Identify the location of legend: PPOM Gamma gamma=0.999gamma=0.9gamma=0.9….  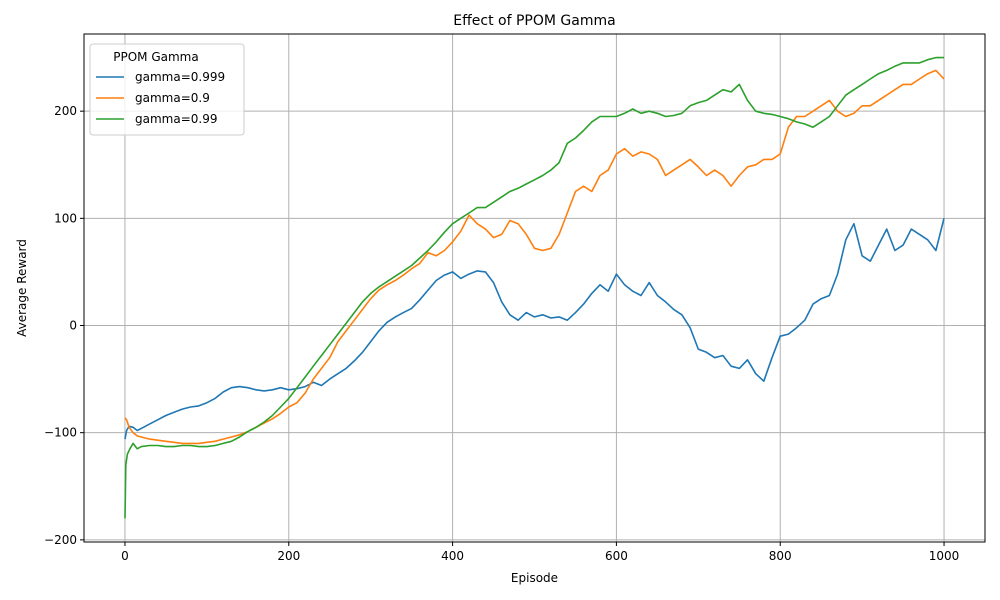
(167, 89).